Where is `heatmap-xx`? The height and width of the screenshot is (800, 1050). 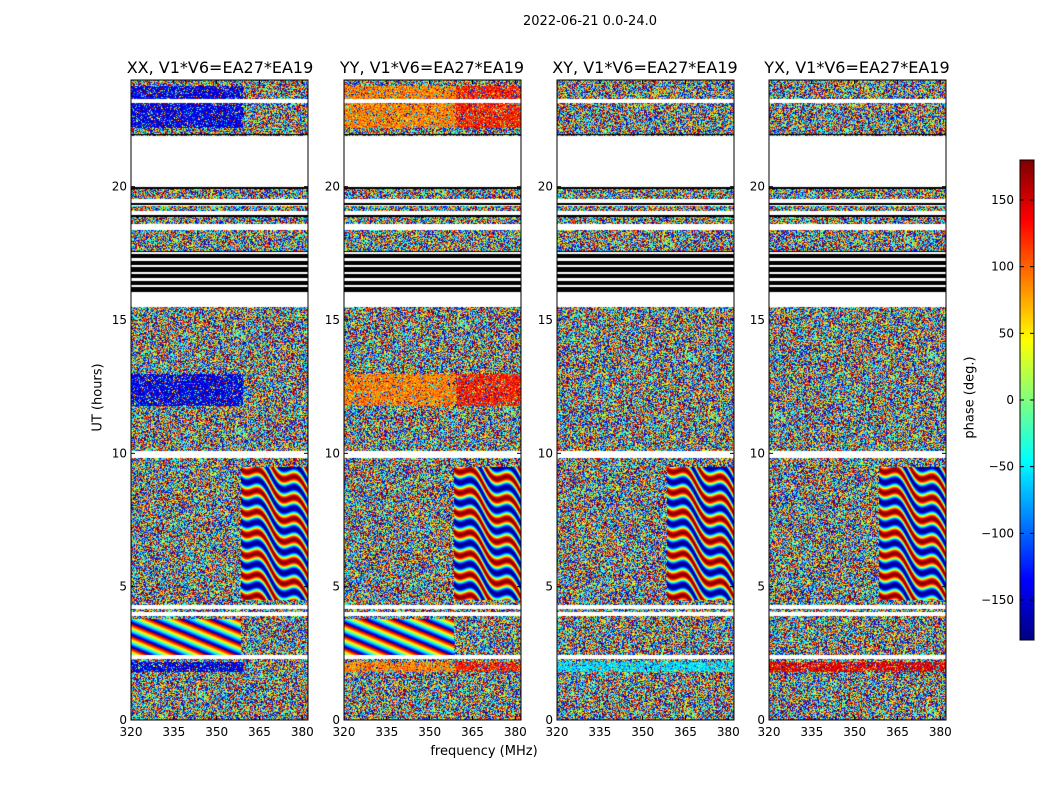
heatmap-xx is located at coordinates (219, 400).